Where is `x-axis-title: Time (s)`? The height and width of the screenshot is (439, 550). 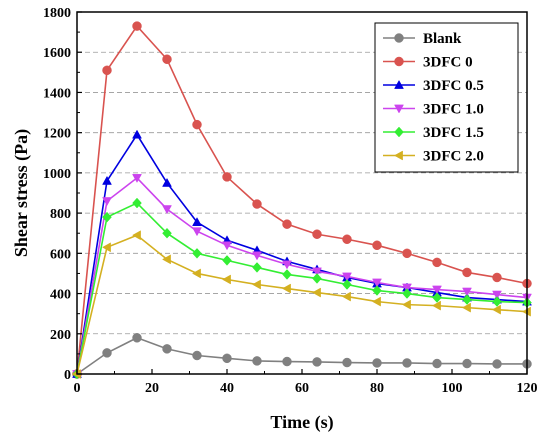
x-axis-title: Time (s) is located at coordinates (301, 422).